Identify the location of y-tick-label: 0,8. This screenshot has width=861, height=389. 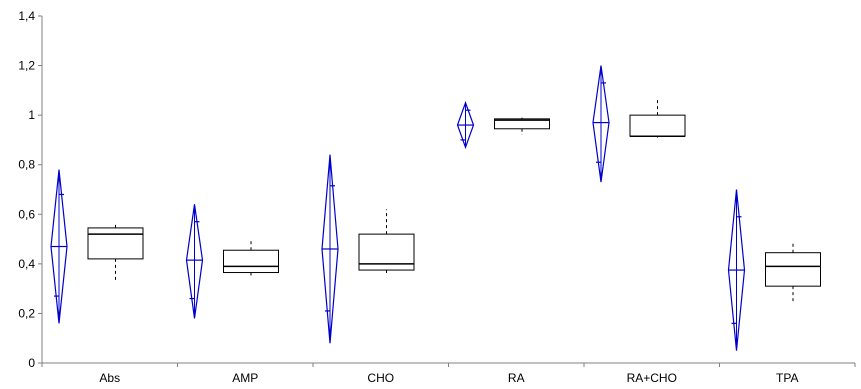
(26, 165).